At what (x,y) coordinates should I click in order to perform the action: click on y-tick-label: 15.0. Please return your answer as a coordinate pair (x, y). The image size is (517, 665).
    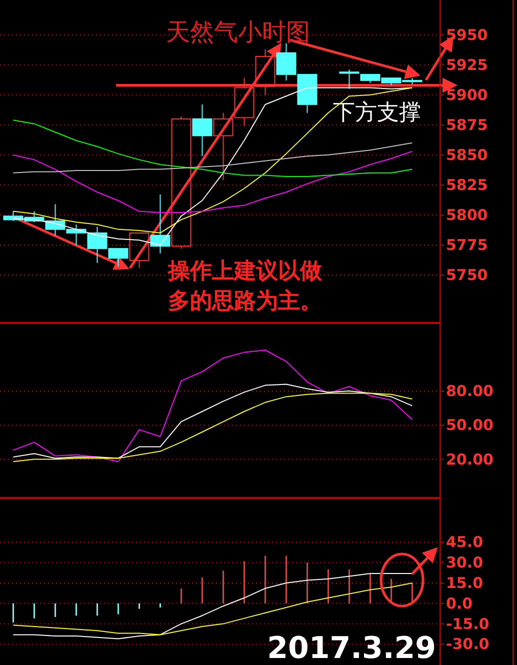
    Looking at the image, I should click on (465, 583).